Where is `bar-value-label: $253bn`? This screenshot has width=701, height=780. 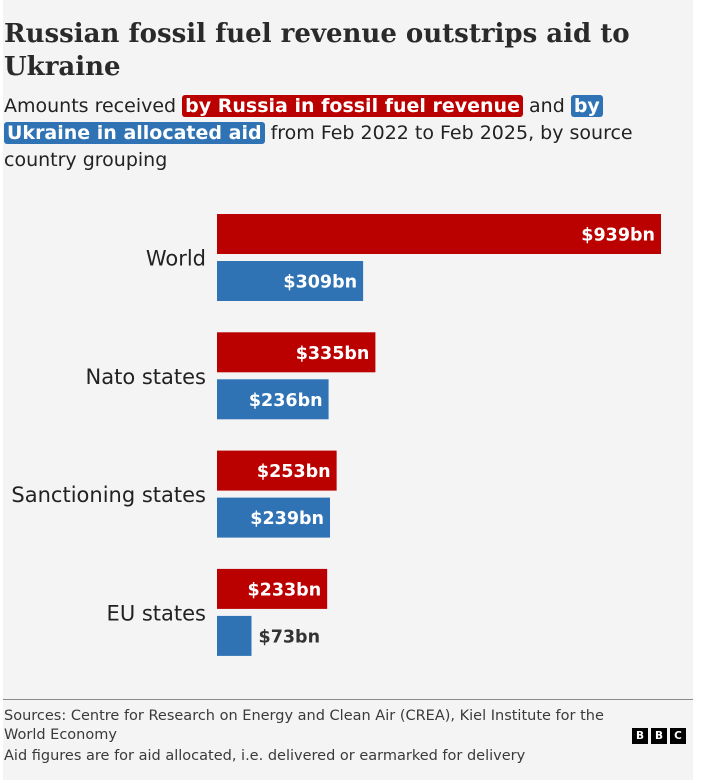
bar-value-label: $253bn is located at coordinates (294, 472).